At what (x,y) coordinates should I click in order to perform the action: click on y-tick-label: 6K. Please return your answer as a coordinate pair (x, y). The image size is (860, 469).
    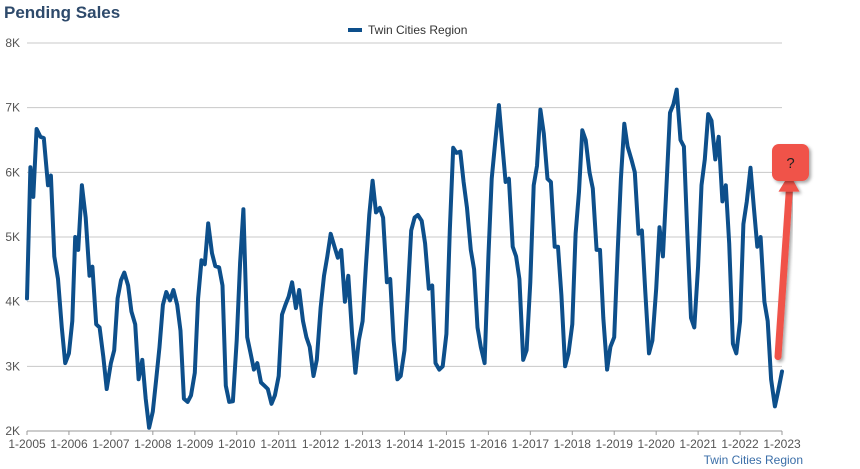
    Looking at the image, I should click on (12, 172).